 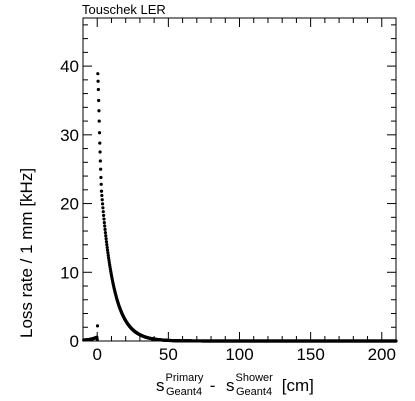 What do you see at coordinates (26, 253) in the screenshot?
I see `y-axis-label: Loss rate / 1 mm [kHz]` at bounding box center [26, 253].